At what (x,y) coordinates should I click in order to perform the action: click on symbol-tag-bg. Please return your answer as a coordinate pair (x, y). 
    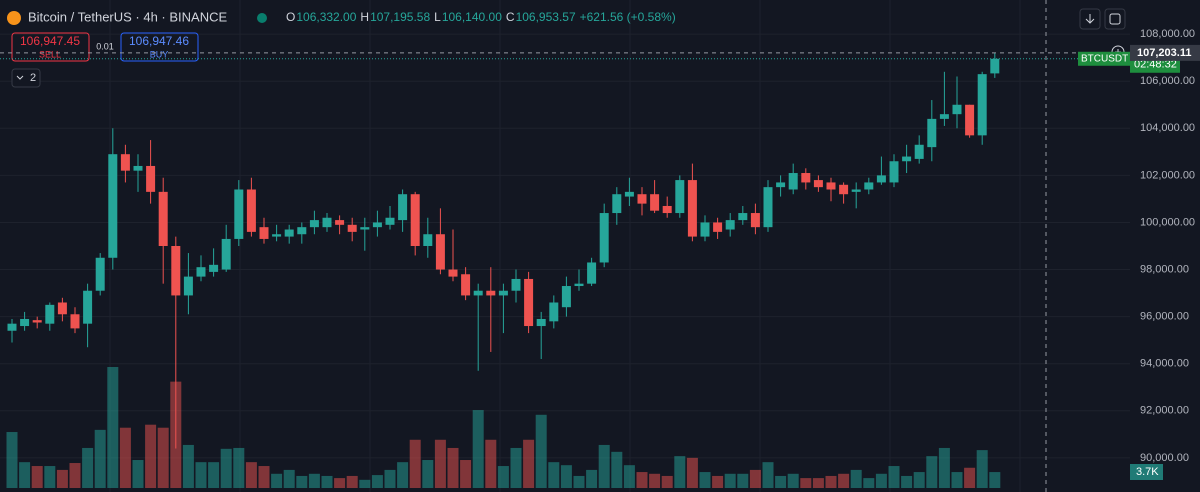
    Looking at the image, I should click on (1104, 58).